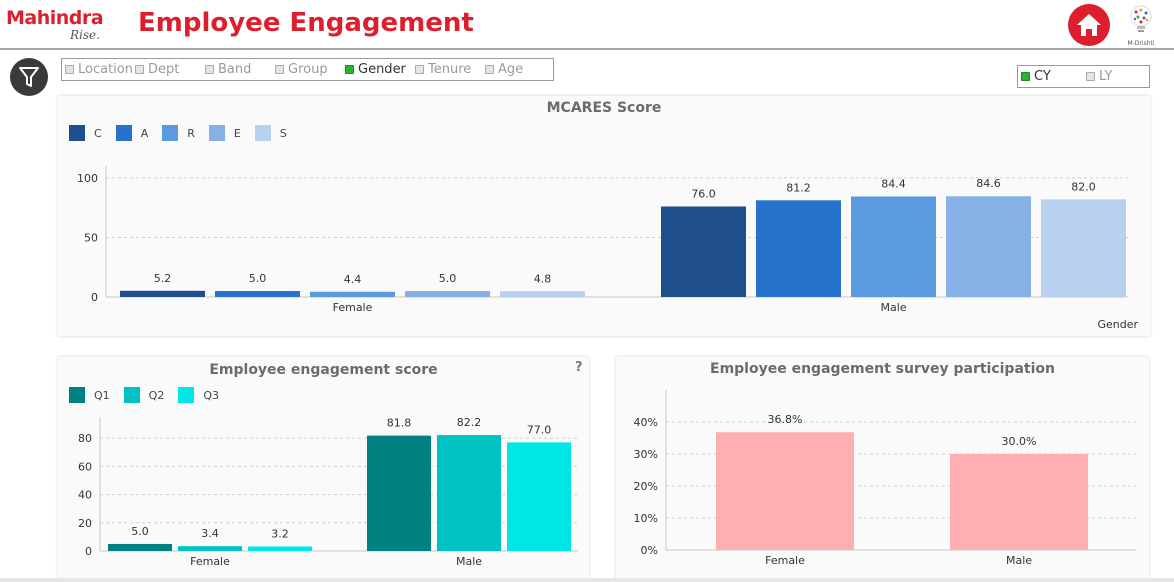 The height and width of the screenshot is (582, 1174). I want to click on legend-item-a: A, so click(132, 133).